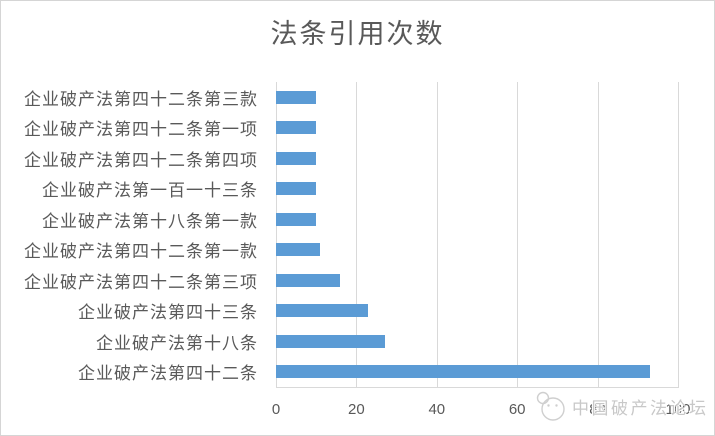 This screenshot has height=436, width=715. What do you see at coordinates (150, 221) in the screenshot?
I see `category-label: 企业破产法第十八条第一款` at bounding box center [150, 221].